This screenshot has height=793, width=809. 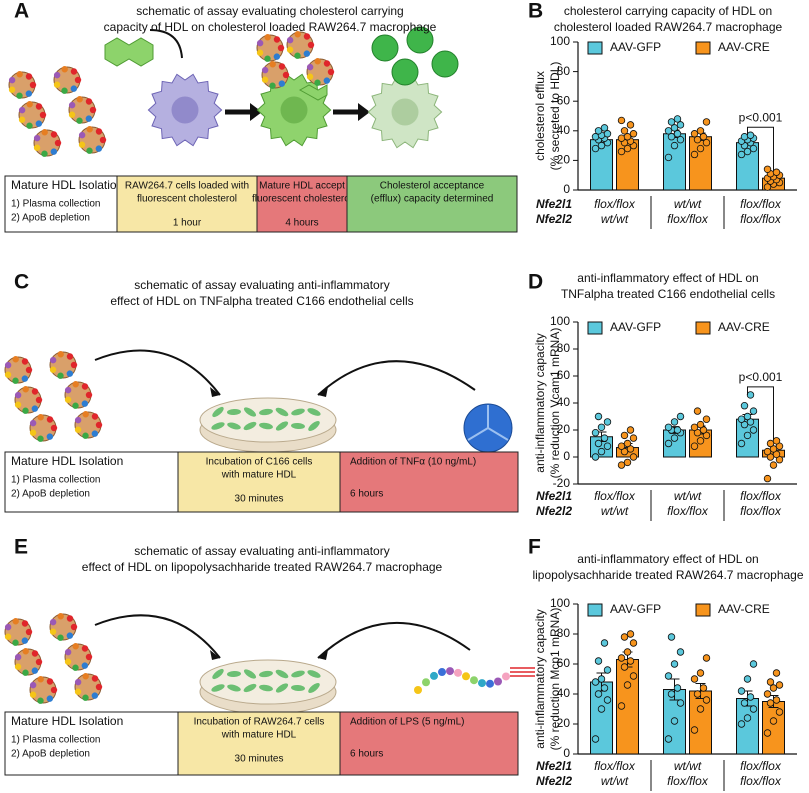 What do you see at coordinates (554, 511) in the screenshot?
I see `genotype-row-label: Nfe2l2` at bounding box center [554, 511].